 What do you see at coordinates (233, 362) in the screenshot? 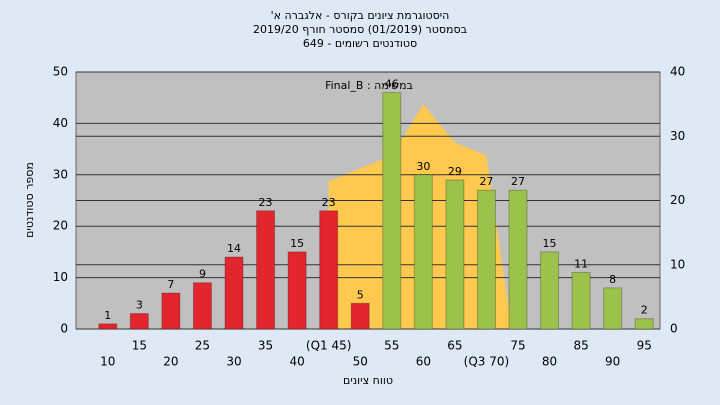
I see `x-tick-label: 30` at bounding box center [233, 362].